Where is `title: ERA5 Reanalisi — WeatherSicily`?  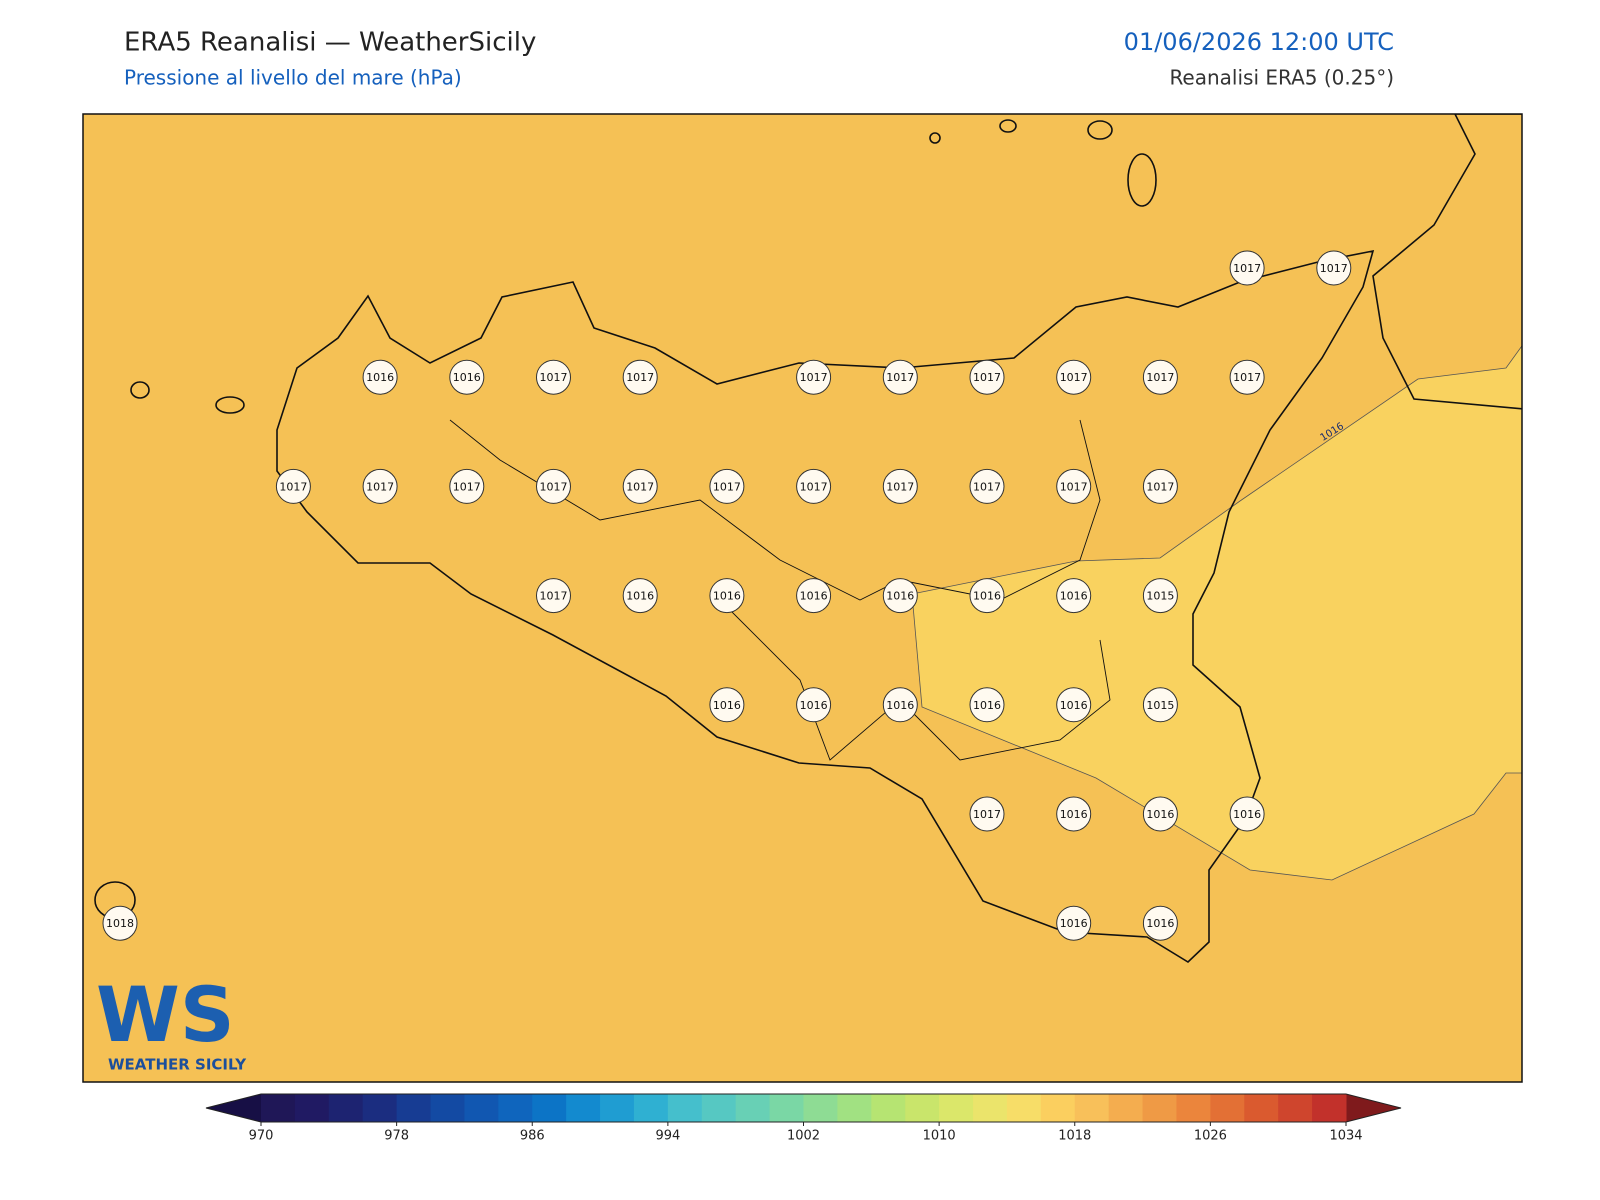 title: ERA5 Reanalisi — WeatherSicily is located at coordinates (330, 43).